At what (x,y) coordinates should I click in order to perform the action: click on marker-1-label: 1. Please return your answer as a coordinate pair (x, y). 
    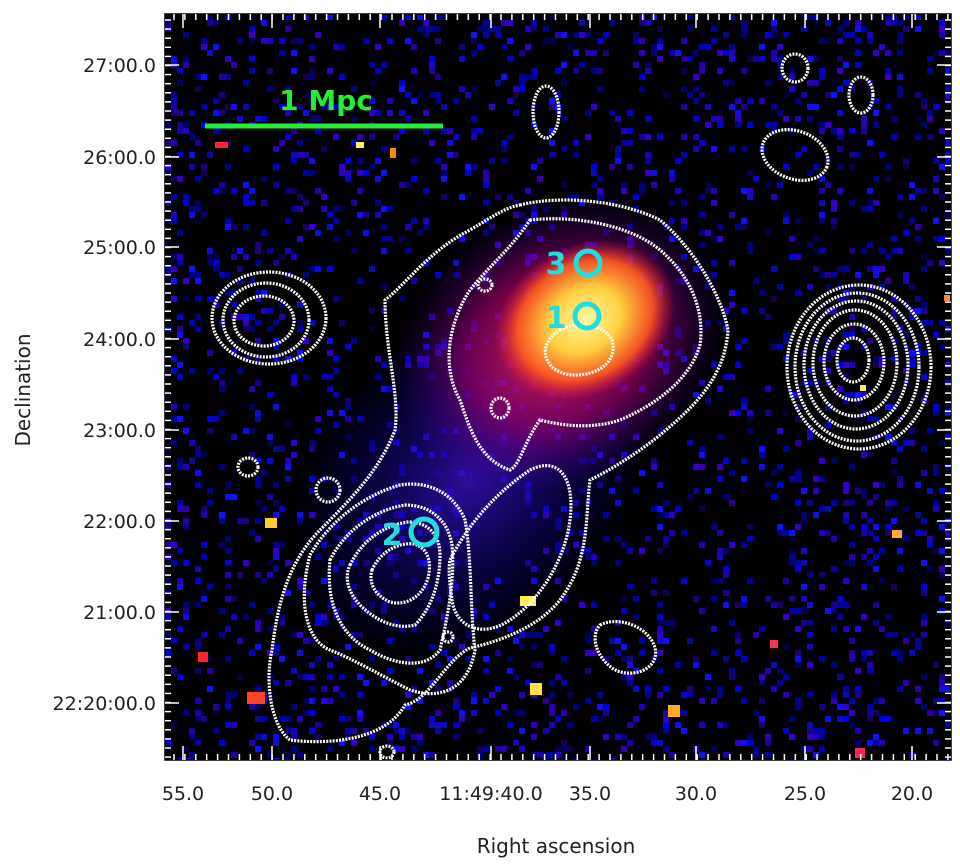
    Looking at the image, I should click on (556, 318).